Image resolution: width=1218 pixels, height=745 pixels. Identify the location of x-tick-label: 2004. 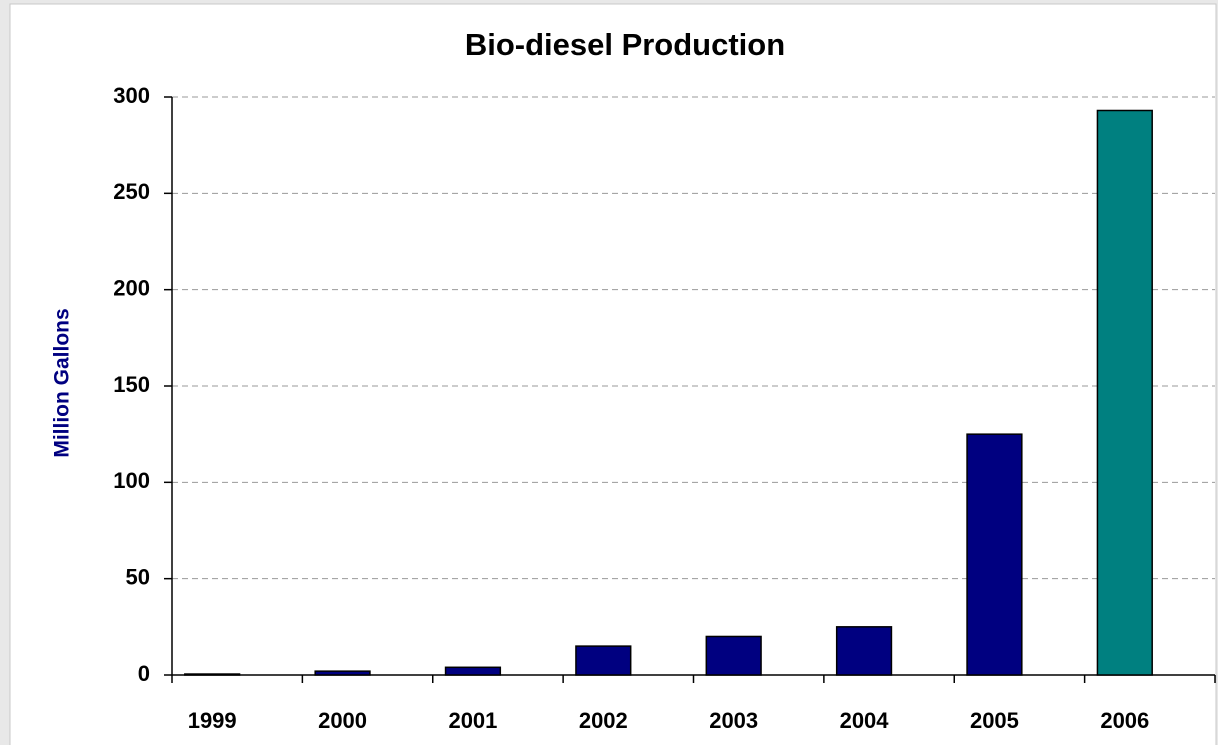
(865, 720).